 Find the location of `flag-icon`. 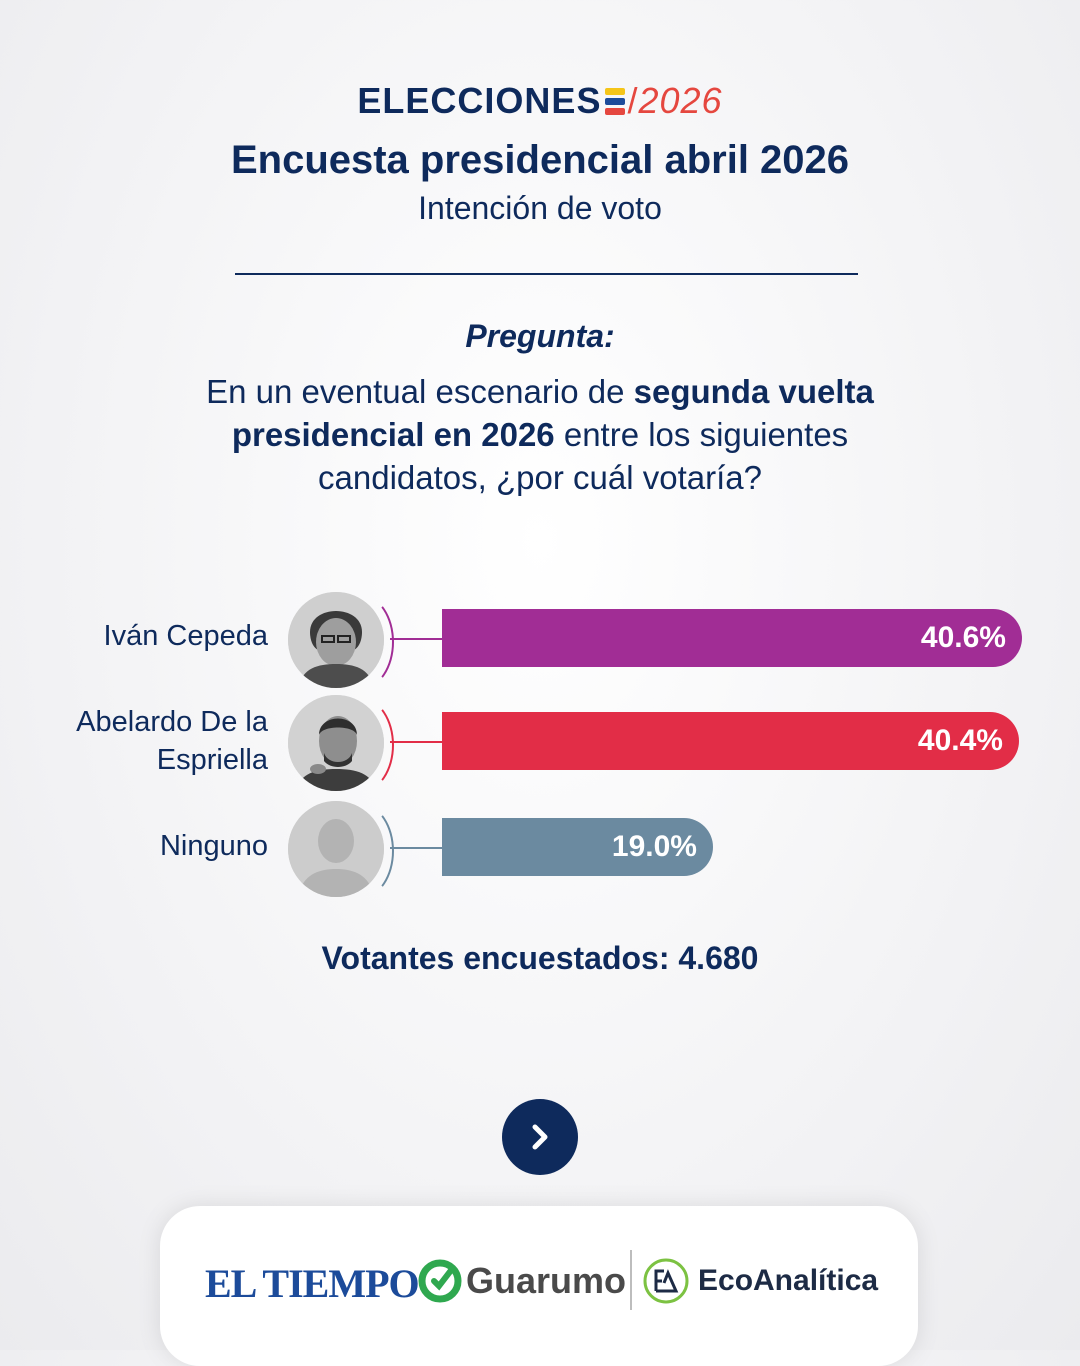

flag-icon is located at coordinates (615, 102).